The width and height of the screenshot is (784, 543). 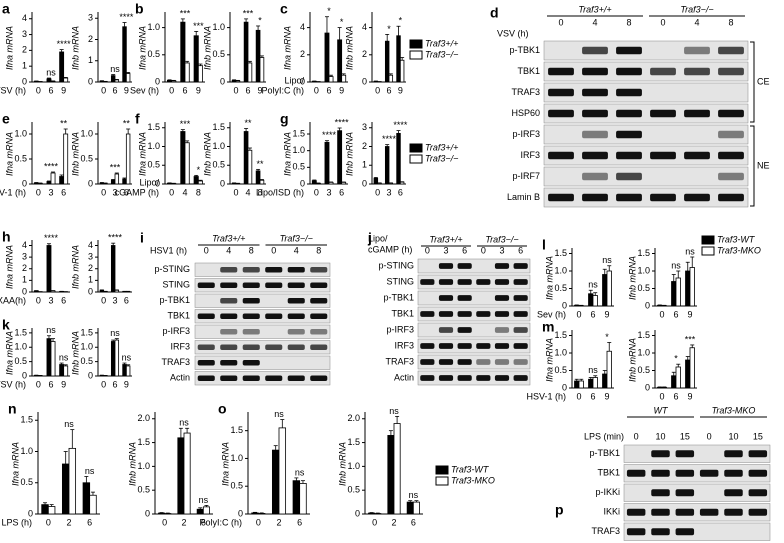 What do you see at coordinates (236, 458) in the screenshot?
I see `y-tick-label: 1.0` at bounding box center [236, 458].